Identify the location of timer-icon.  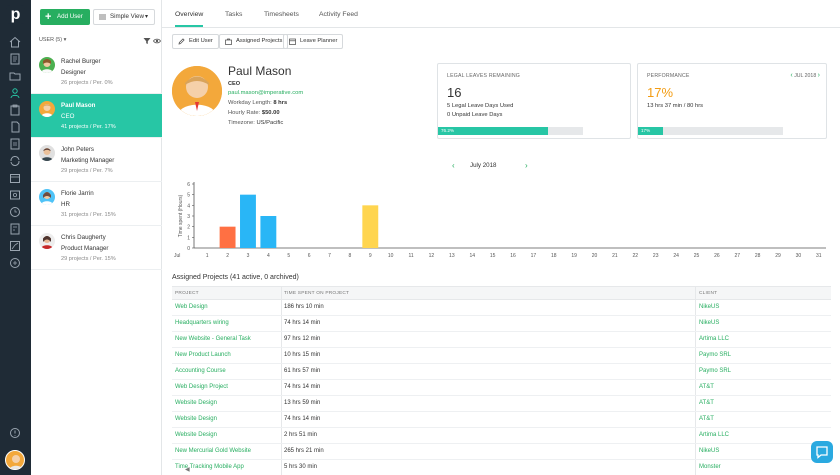
(15, 212).